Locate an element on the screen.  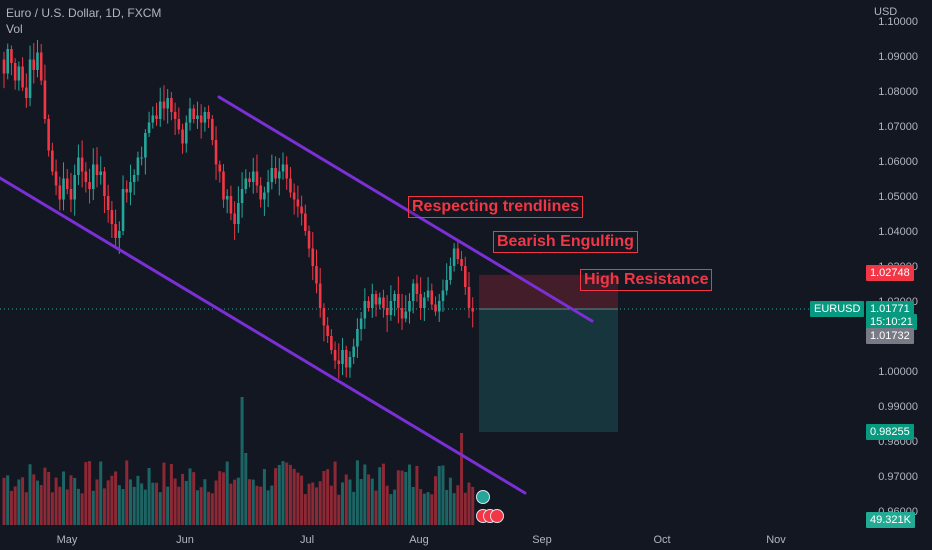
x-tick-label: May is located at coordinates (67, 540).